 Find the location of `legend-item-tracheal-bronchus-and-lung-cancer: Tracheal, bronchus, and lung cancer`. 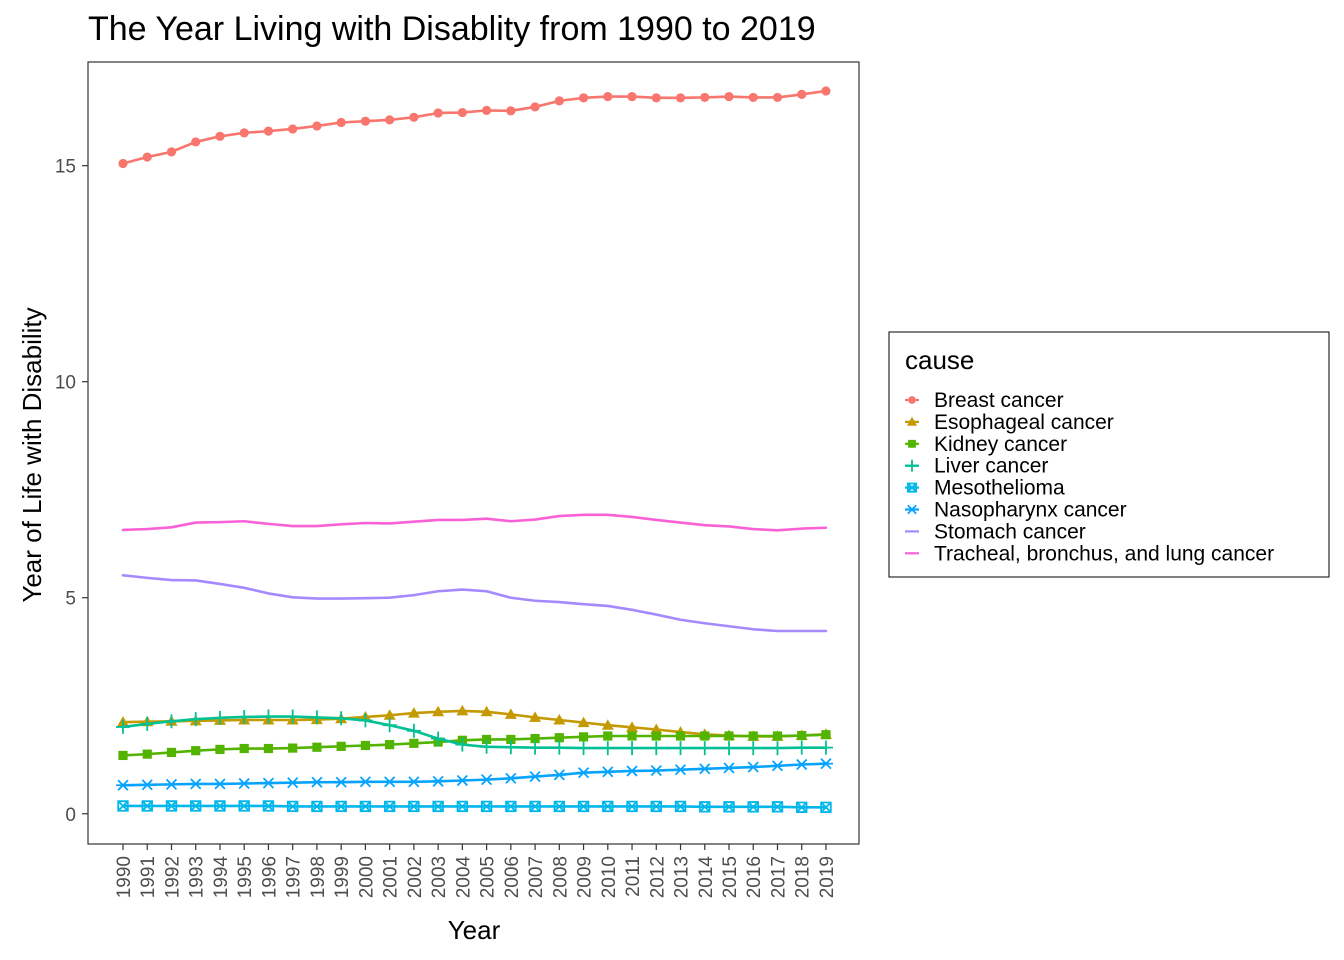

legend-item-tracheal-bronchus-and-lung-cancer: Tracheal, bronchus, and lung cancer is located at coordinates (1089, 553).